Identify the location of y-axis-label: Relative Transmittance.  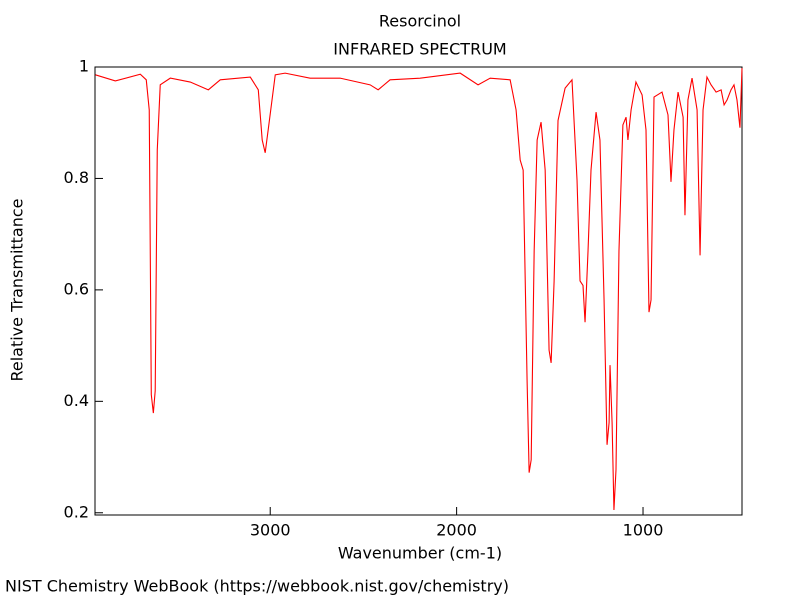
(17, 289).